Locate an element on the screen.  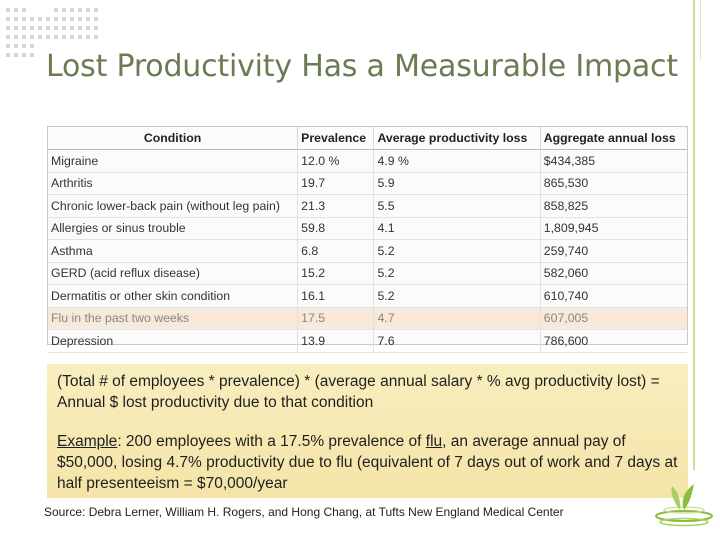
table-row: Arthritis 19.7 5.9 865,530 is located at coordinates (367, 183).